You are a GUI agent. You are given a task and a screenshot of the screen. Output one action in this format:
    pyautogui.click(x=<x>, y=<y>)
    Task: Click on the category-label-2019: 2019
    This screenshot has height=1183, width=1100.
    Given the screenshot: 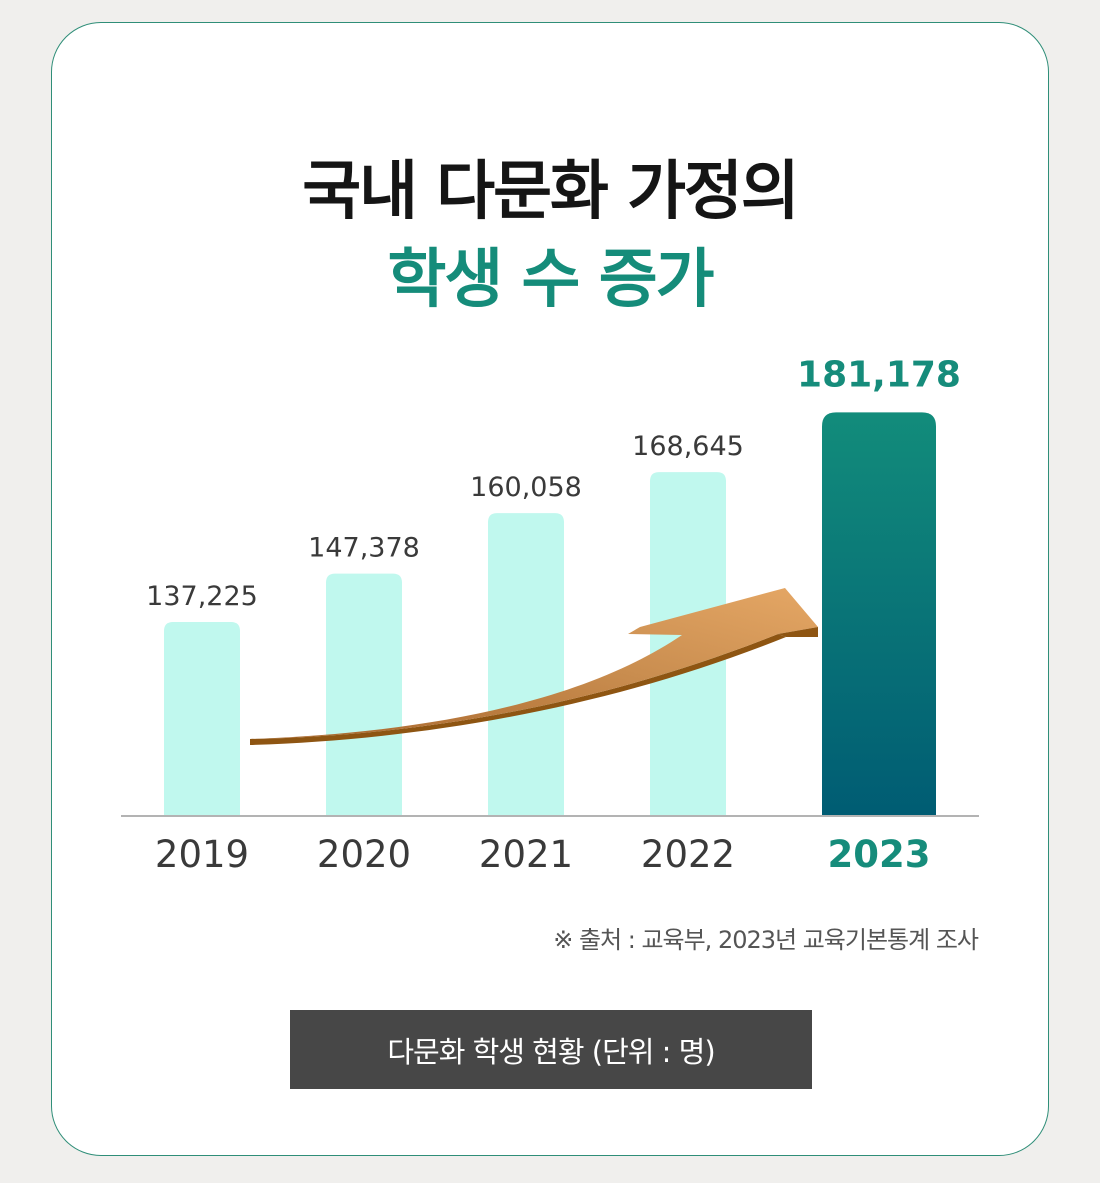 What is the action you would take?
    pyautogui.click(x=202, y=854)
    